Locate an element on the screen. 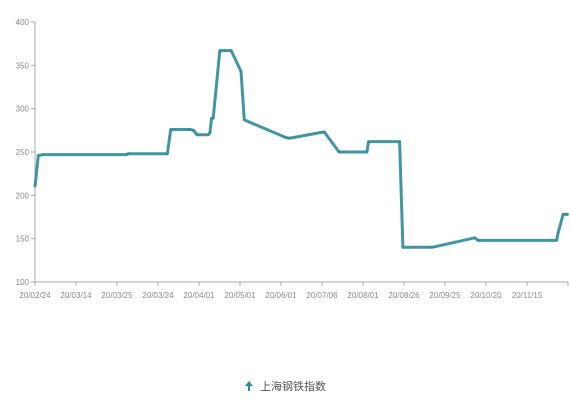  x-tick-label-4: 20/04/01 is located at coordinates (199, 295).